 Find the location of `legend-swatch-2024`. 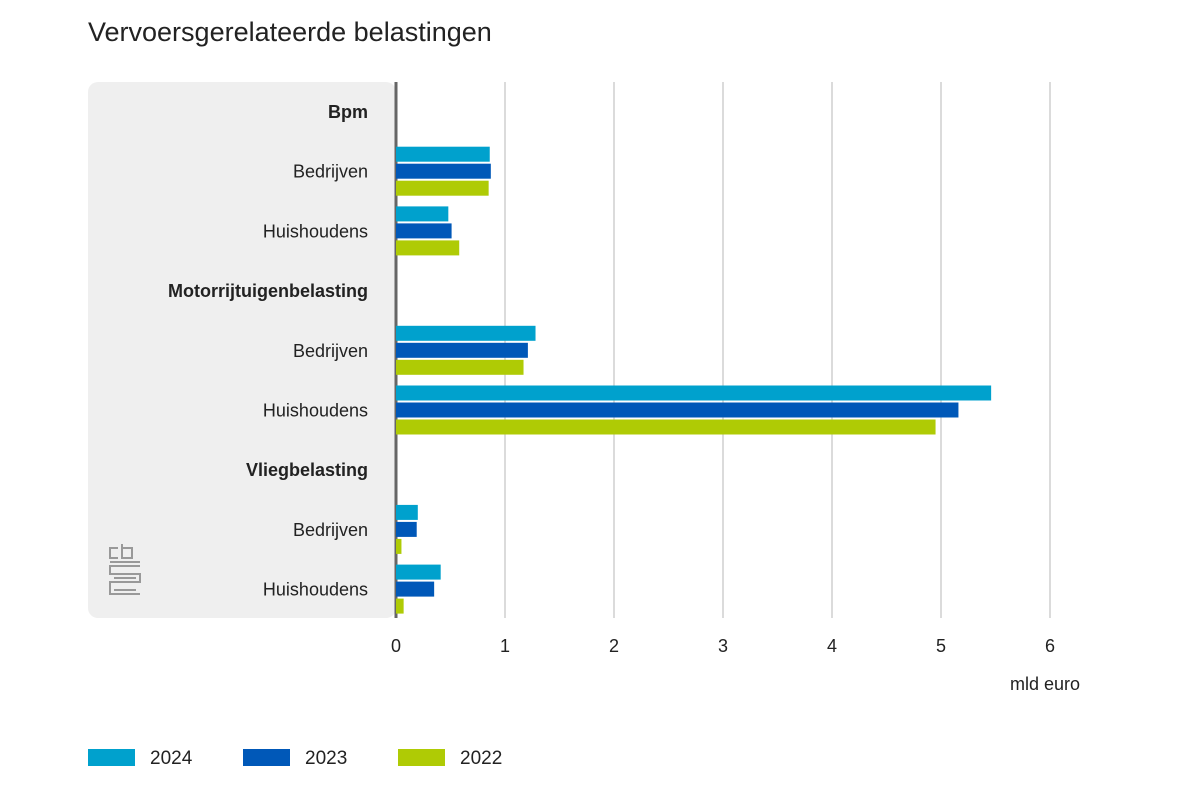

legend-swatch-2024 is located at coordinates (111, 757).